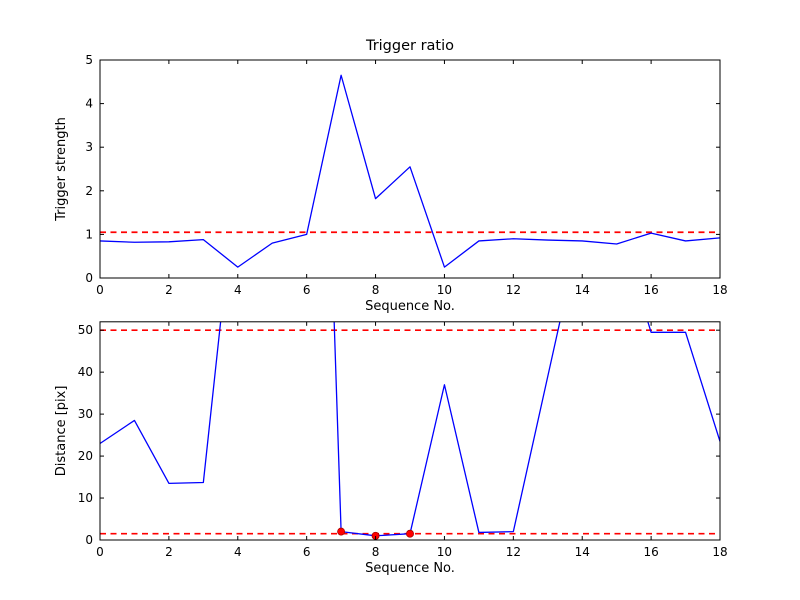 This screenshot has height=600, width=800. What do you see at coordinates (85, 414) in the screenshot?
I see `y-tick-label: 30` at bounding box center [85, 414].